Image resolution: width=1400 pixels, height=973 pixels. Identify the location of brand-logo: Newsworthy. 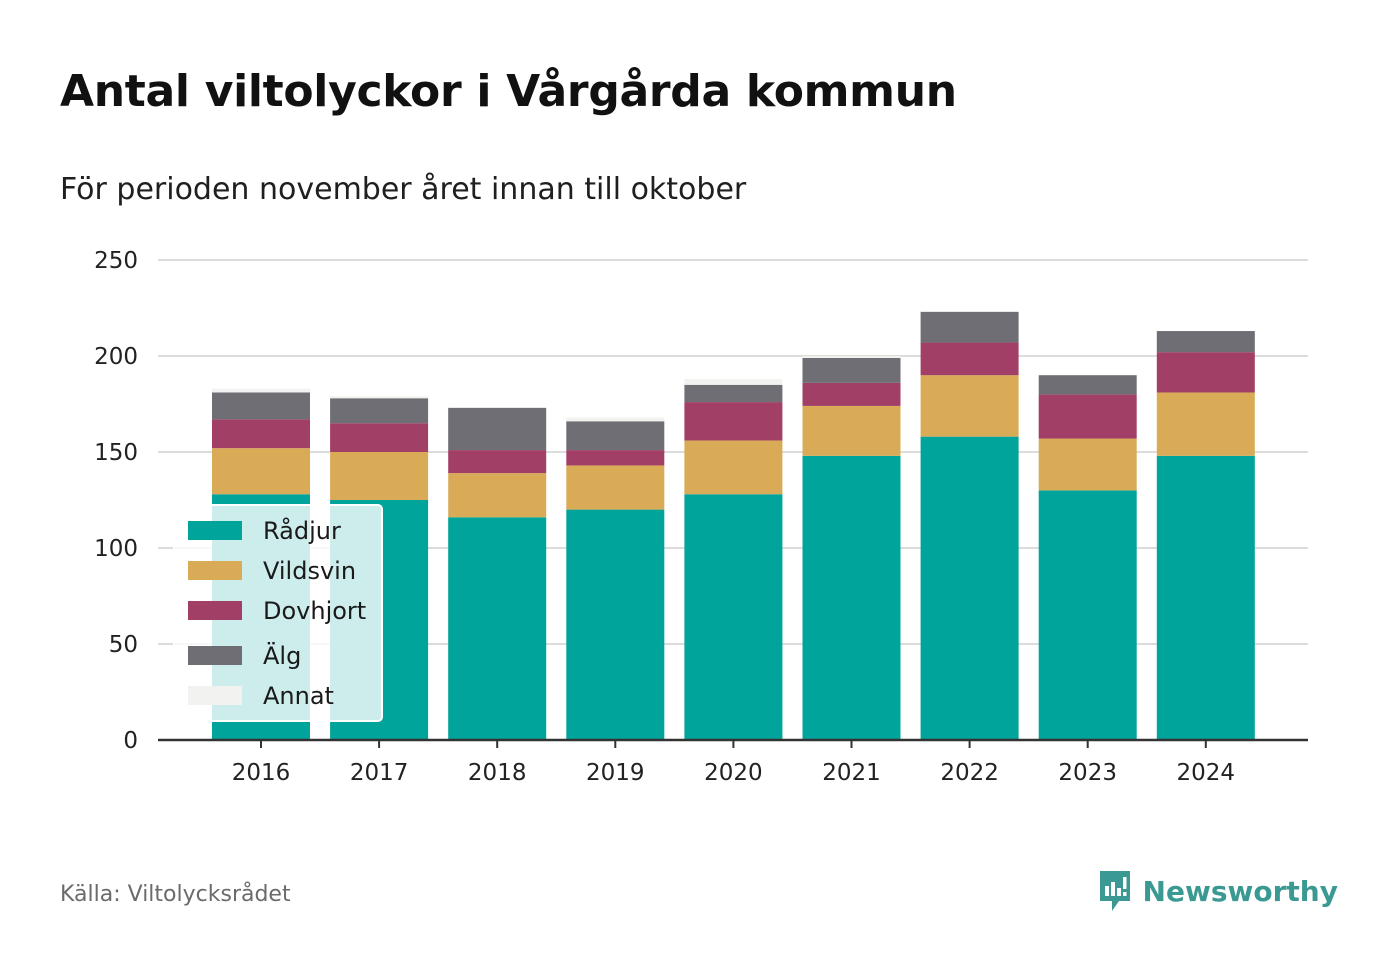
(1217, 891).